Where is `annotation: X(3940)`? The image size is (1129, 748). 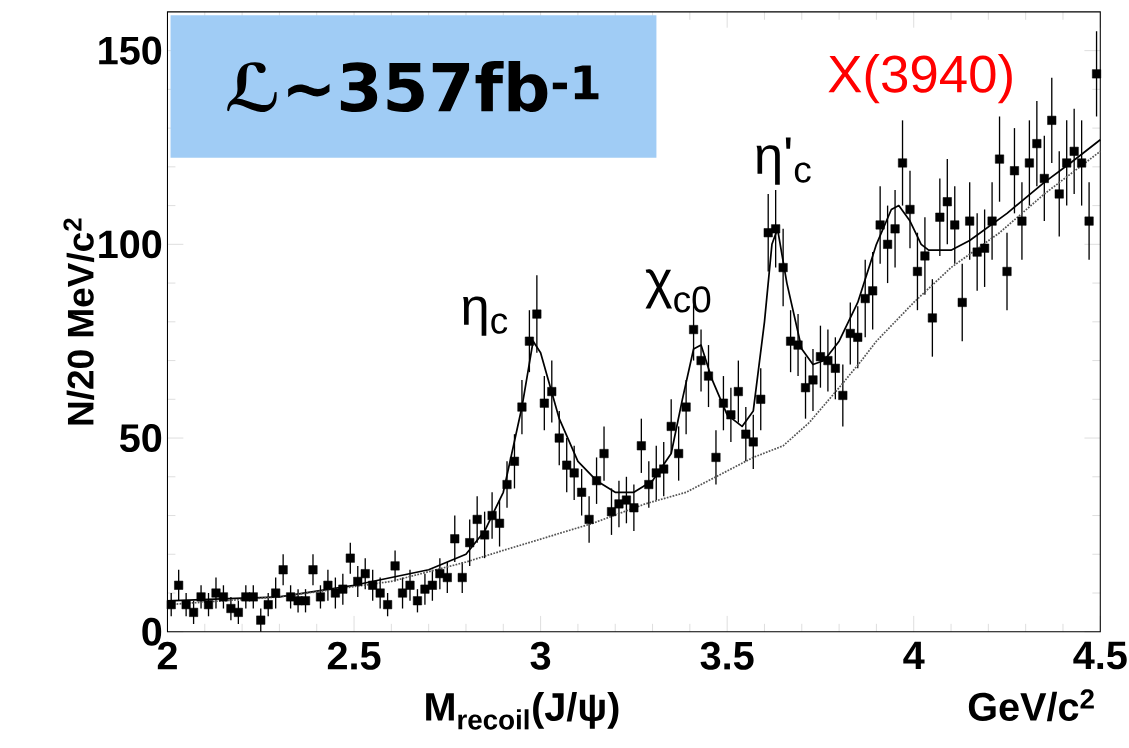
annotation: X(3940) is located at coordinates (920, 79).